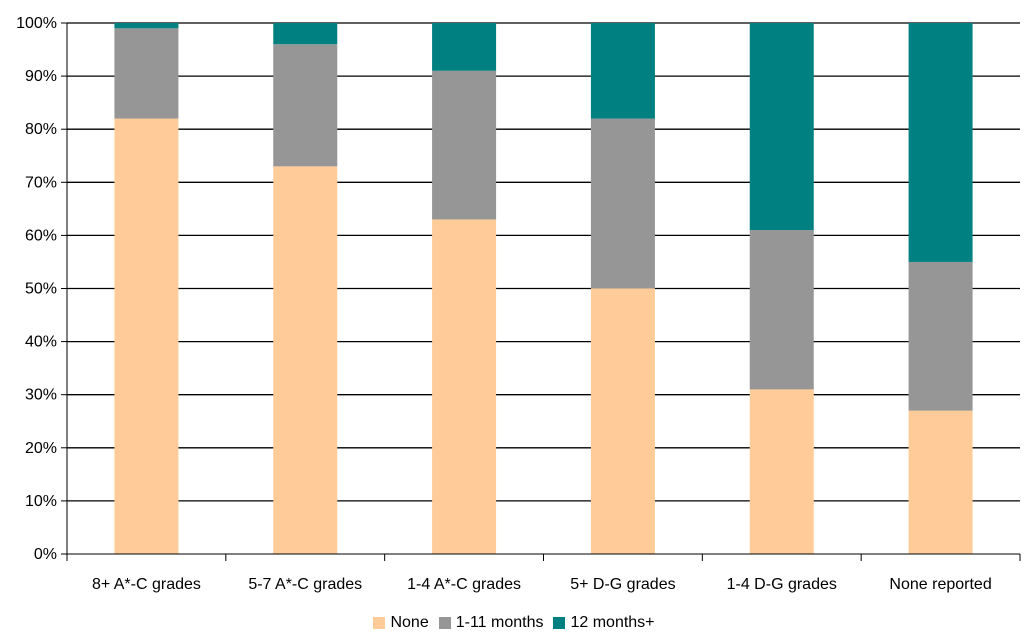 The image size is (1028, 637). I want to click on y-tick-label: 70%, so click(41, 182).